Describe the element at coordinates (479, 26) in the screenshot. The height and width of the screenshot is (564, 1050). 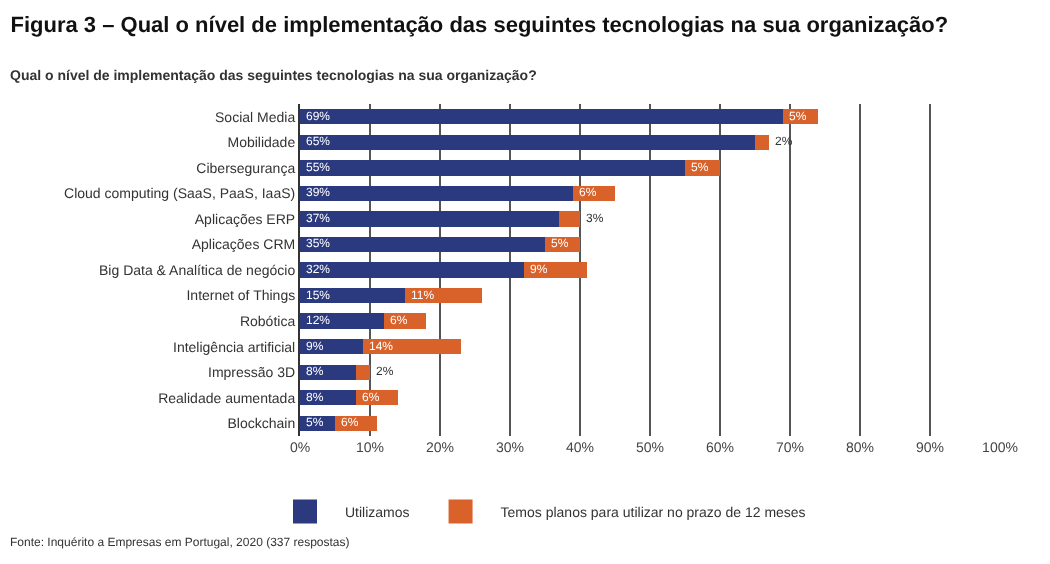
I see `chart-title: Figura 3 – Qual o nível de implementação das seguintes tecnologias na sua organização?` at that location.